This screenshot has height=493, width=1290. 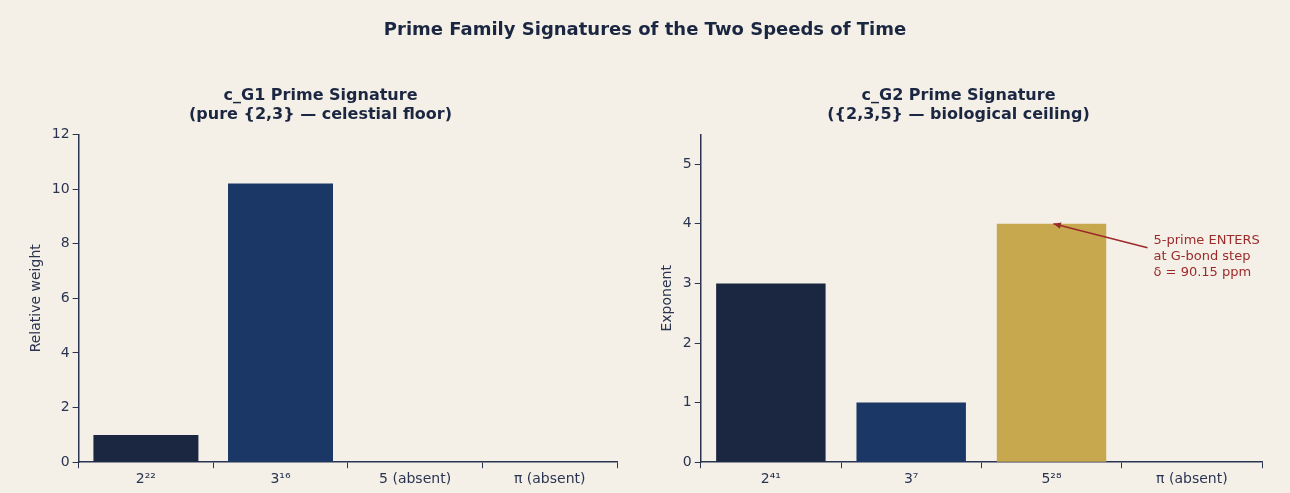 What do you see at coordinates (958, 94) in the screenshot?
I see `chart-title: c_G2 Prime Signature` at bounding box center [958, 94].